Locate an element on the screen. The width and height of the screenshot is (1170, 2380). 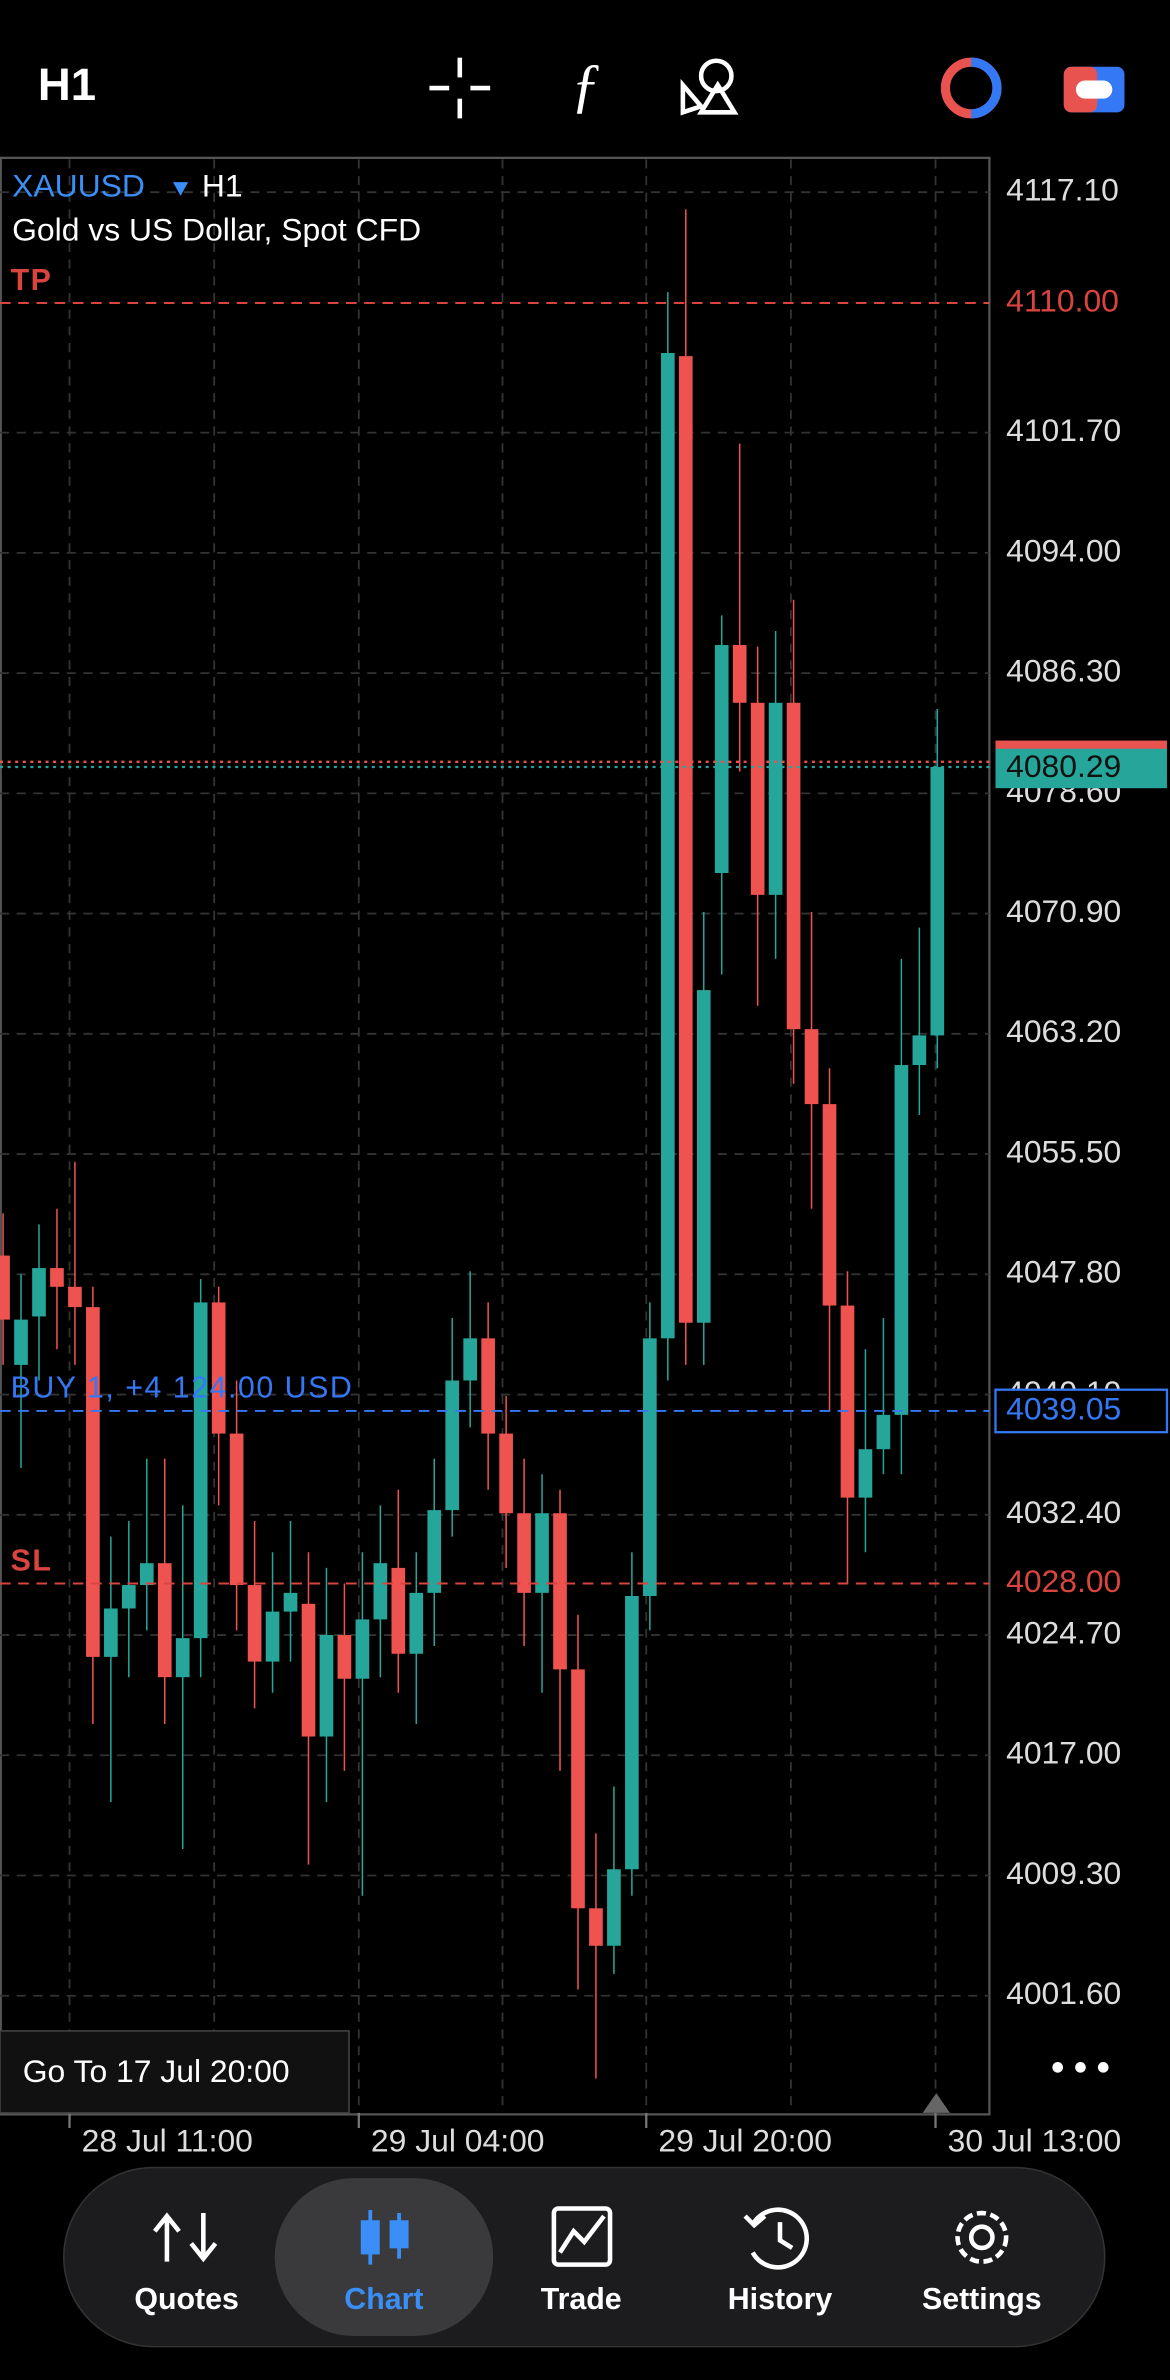
settings-icon is located at coordinates (982, 2237).